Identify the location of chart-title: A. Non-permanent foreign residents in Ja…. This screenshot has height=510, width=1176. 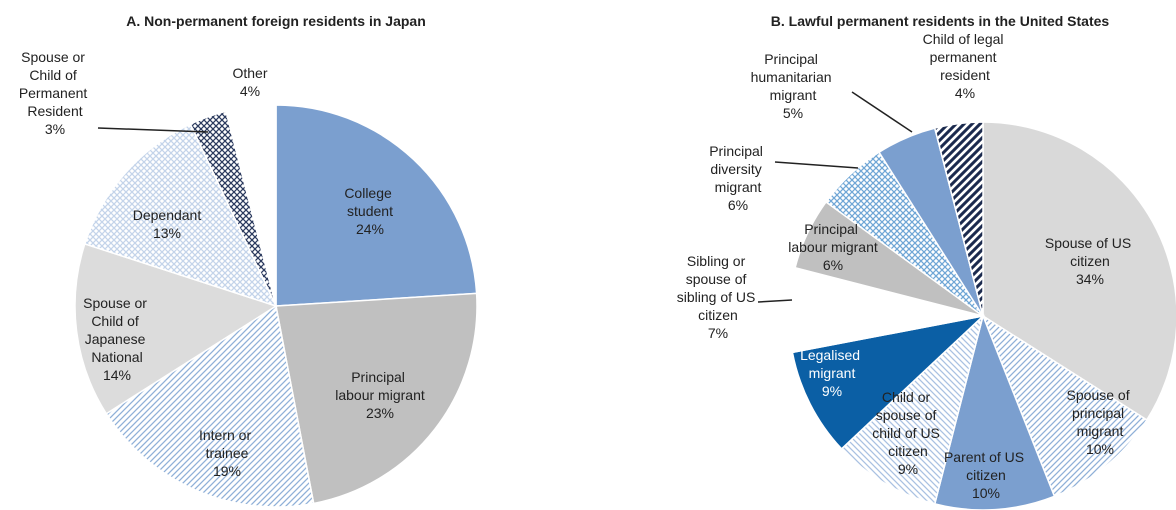
(276, 21).